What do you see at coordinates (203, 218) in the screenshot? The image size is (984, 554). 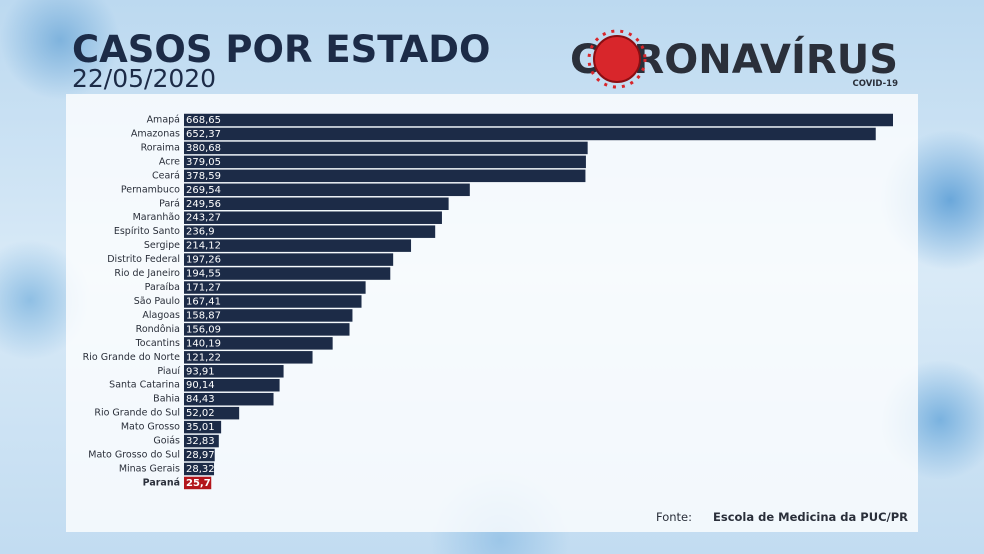 I see `value-label: 243,27` at bounding box center [203, 218].